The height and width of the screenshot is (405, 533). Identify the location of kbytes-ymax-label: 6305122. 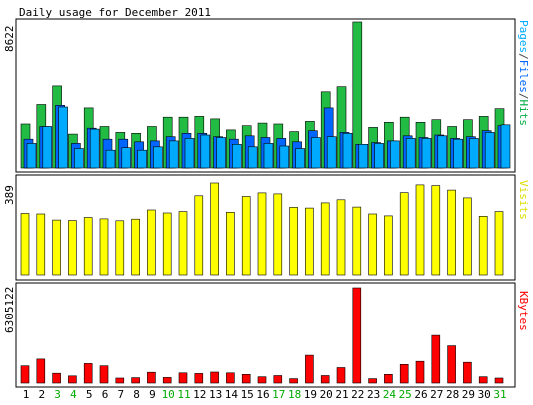
(9, 310).